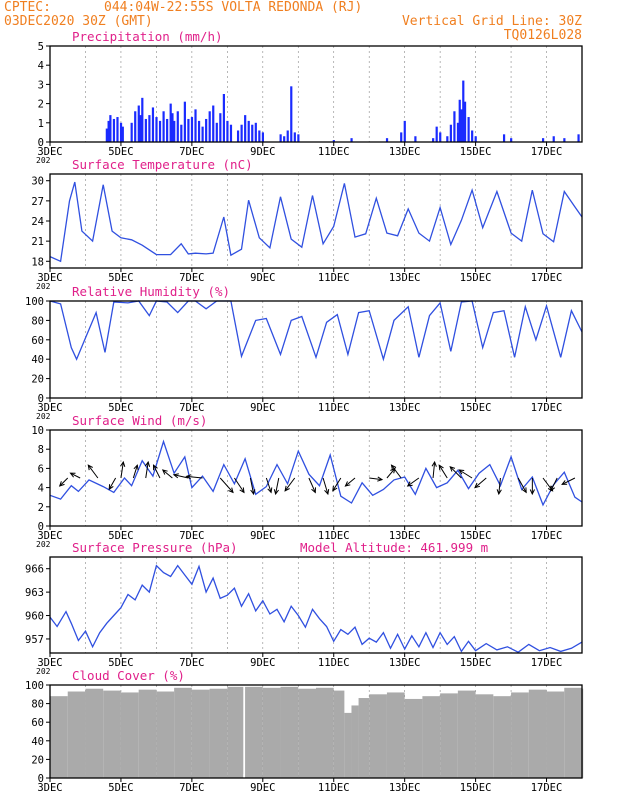 The image size is (618, 800). Describe the element at coordinates (34, 302) in the screenshot. I see `y-tick-label: 100` at that location.